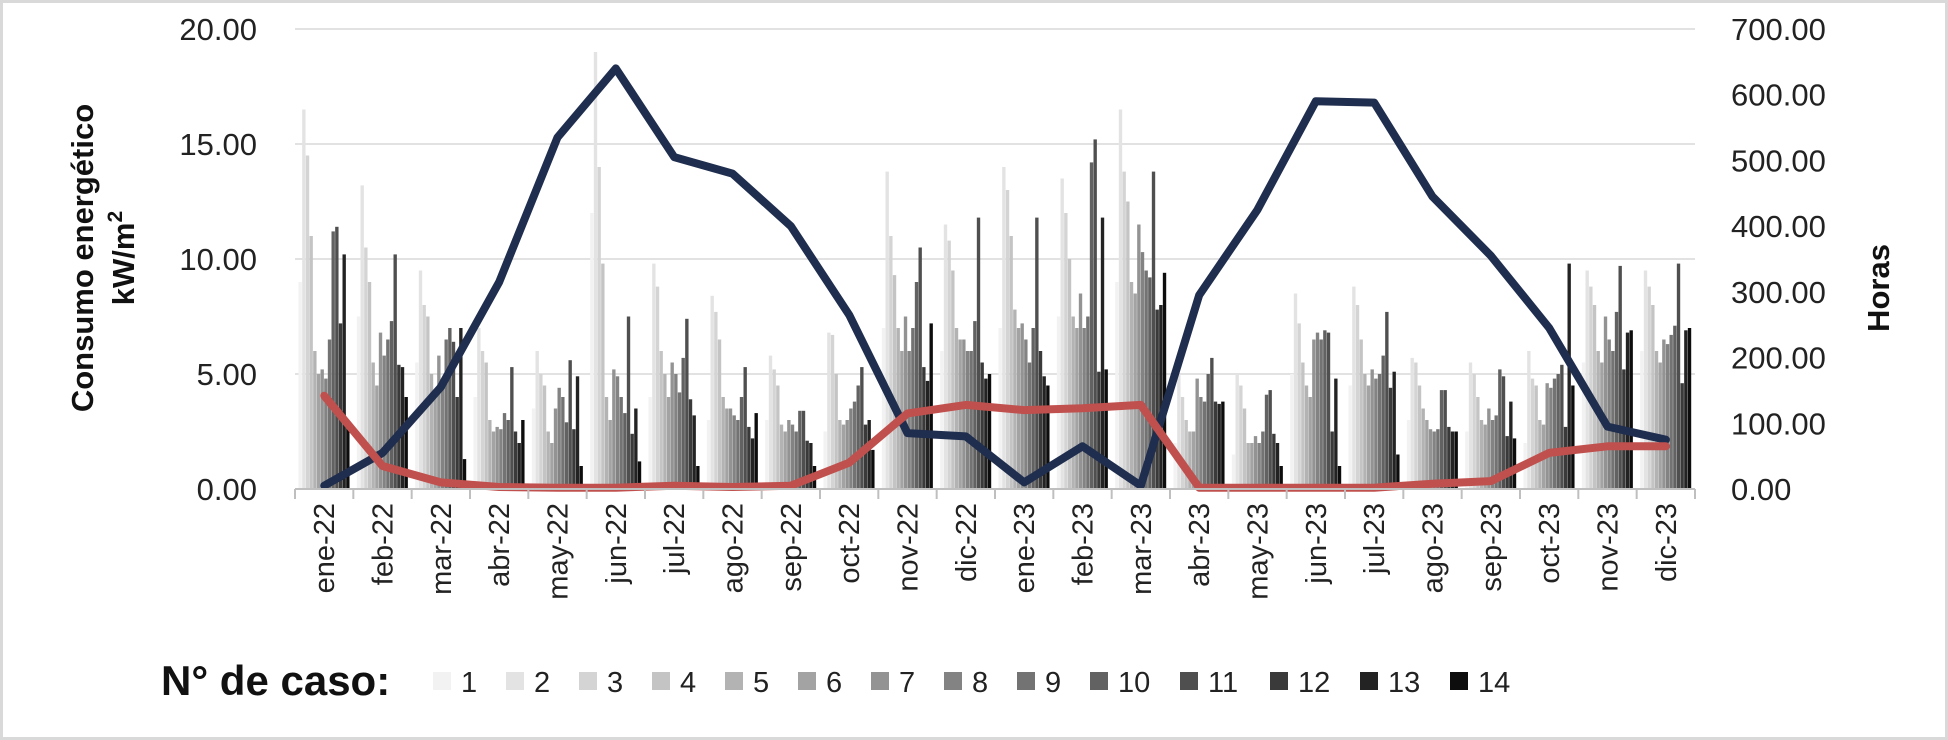  I want to click on legend-label-11: 11, so click(1223, 683).